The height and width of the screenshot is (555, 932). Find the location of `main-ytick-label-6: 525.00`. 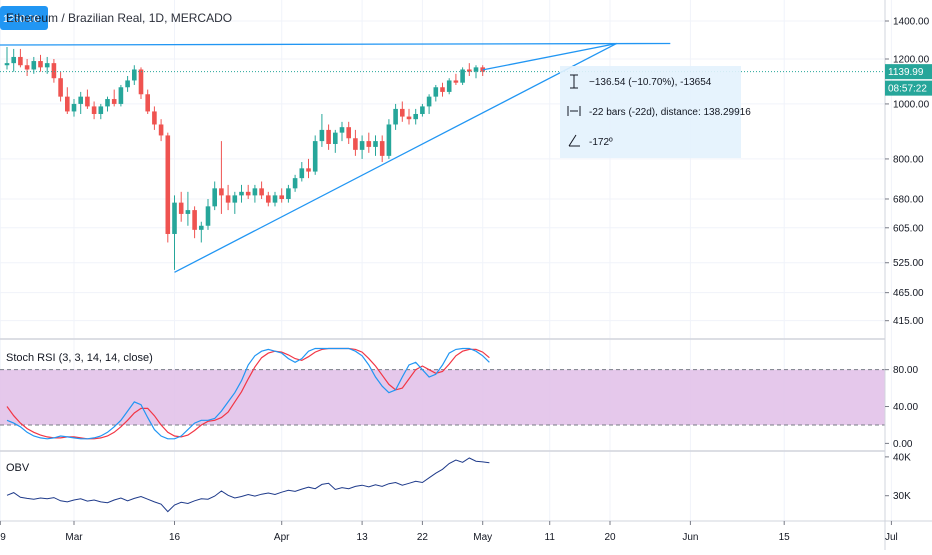

main-ytick-label-6: 525.00 is located at coordinates (908, 263).